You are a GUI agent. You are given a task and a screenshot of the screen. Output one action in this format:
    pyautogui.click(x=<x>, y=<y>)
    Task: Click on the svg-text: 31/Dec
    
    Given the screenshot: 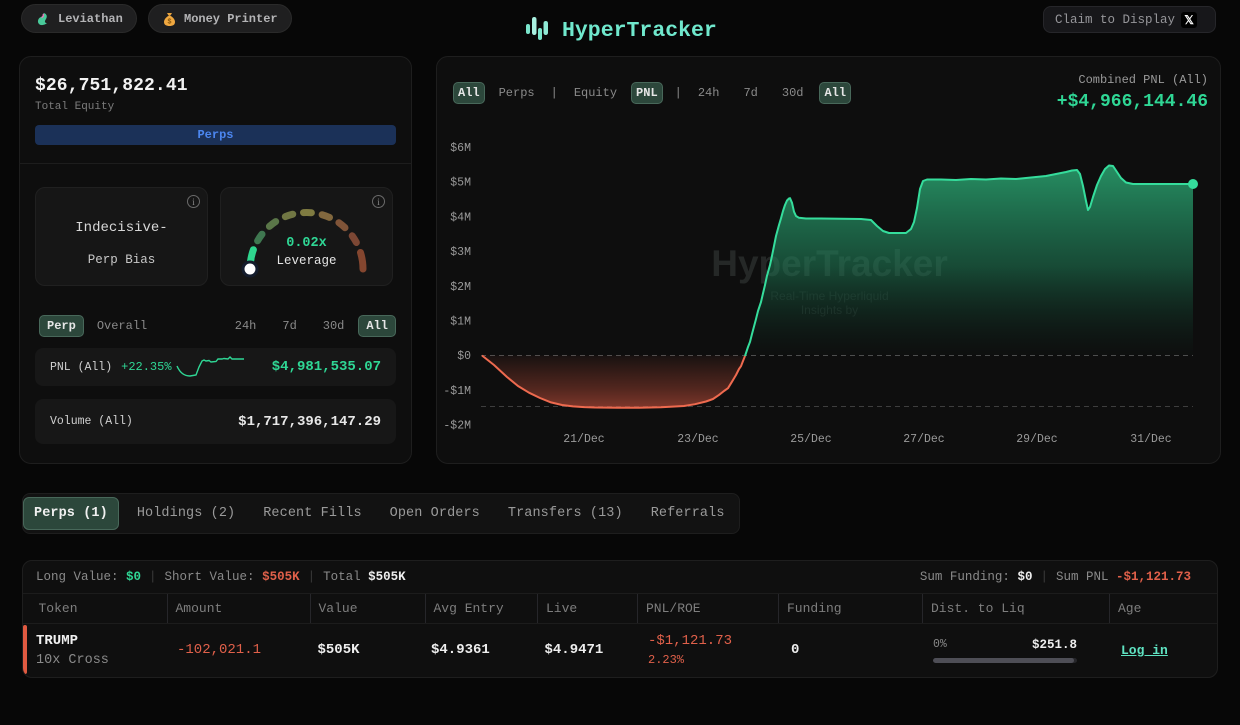 What is the action you would take?
    pyautogui.click(x=1151, y=439)
    